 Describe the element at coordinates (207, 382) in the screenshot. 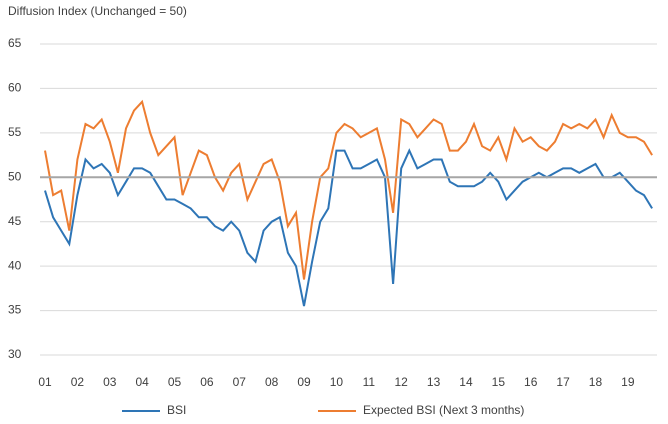

I see `x-tick-label: 06` at that location.